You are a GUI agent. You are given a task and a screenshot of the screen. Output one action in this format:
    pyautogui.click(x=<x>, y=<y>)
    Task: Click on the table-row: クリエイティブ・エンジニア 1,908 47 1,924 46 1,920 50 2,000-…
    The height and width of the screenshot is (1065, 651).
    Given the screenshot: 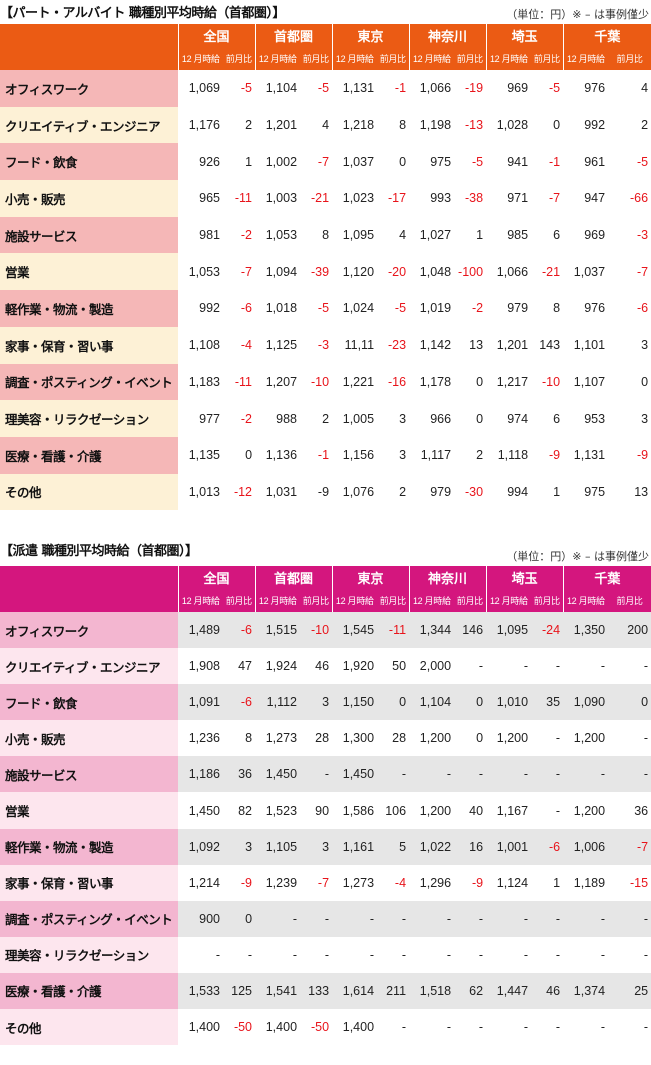 What is the action you would take?
    pyautogui.click(x=325, y=666)
    